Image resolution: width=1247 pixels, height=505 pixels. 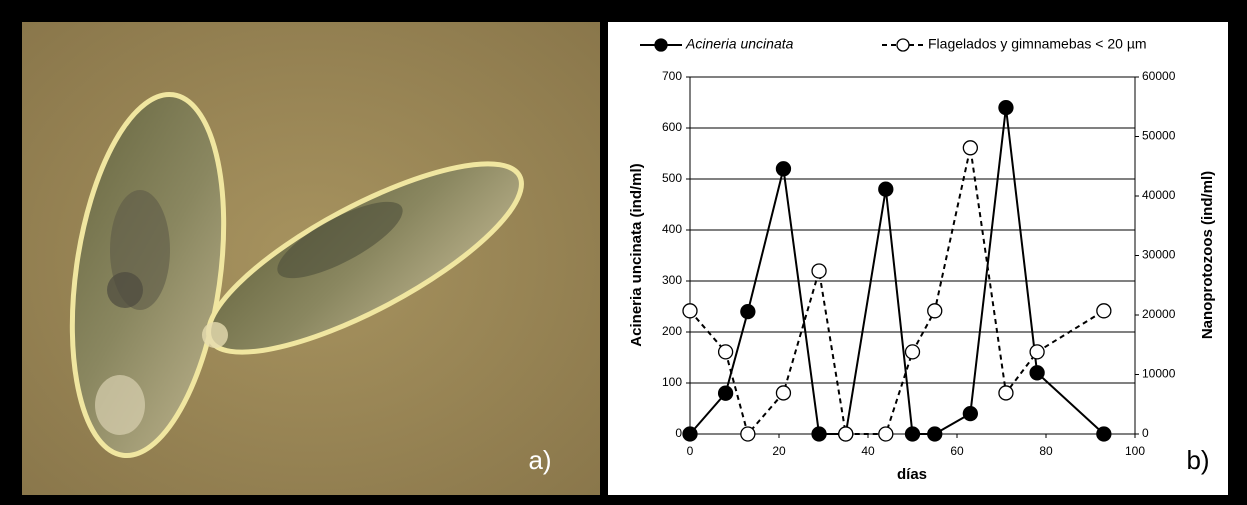 What do you see at coordinates (1159, 195) in the screenshot?
I see `y2-tick-label: 40000` at bounding box center [1159, 195].